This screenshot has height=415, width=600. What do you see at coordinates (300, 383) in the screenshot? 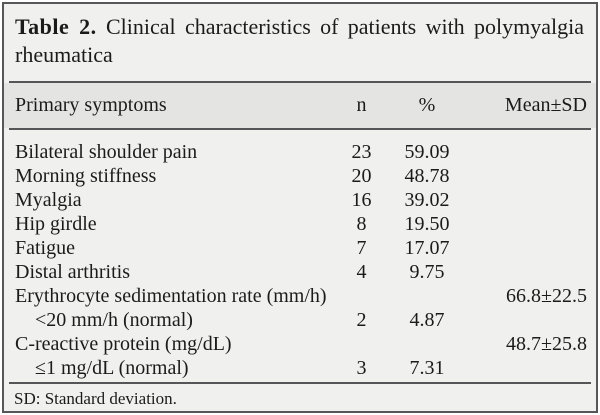
I see `divider-footnote` at bounding box center [300, 383].